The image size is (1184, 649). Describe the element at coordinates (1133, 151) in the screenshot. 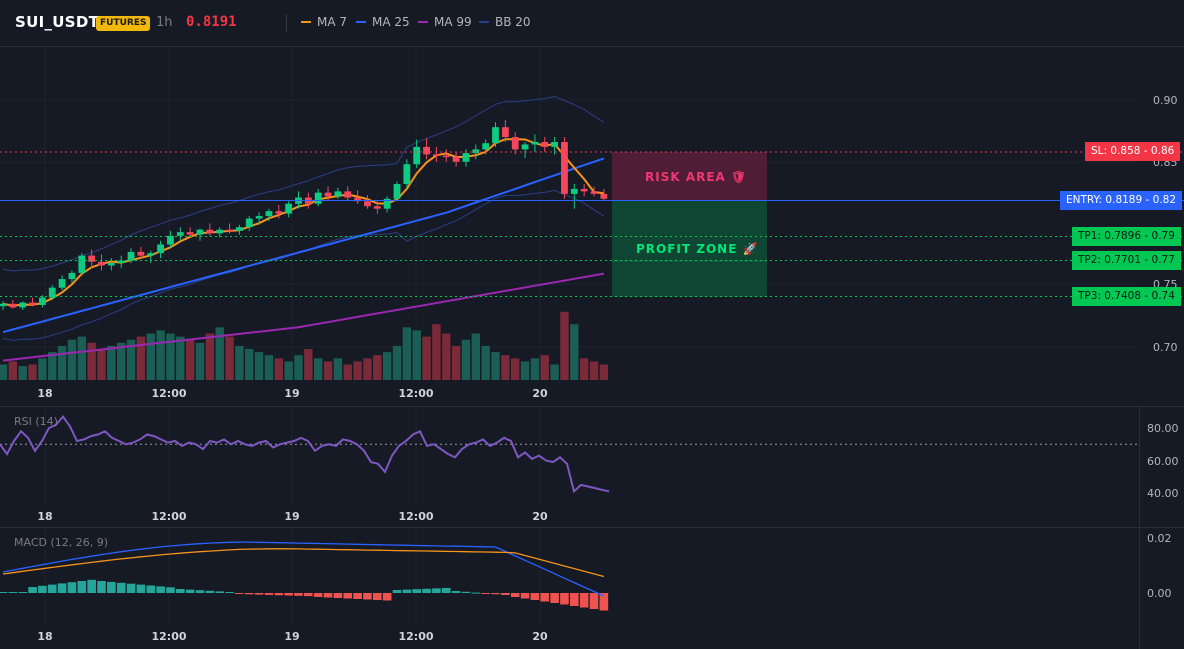

I see `sl-tag: SL: 0.858 - 0.86` at that location.